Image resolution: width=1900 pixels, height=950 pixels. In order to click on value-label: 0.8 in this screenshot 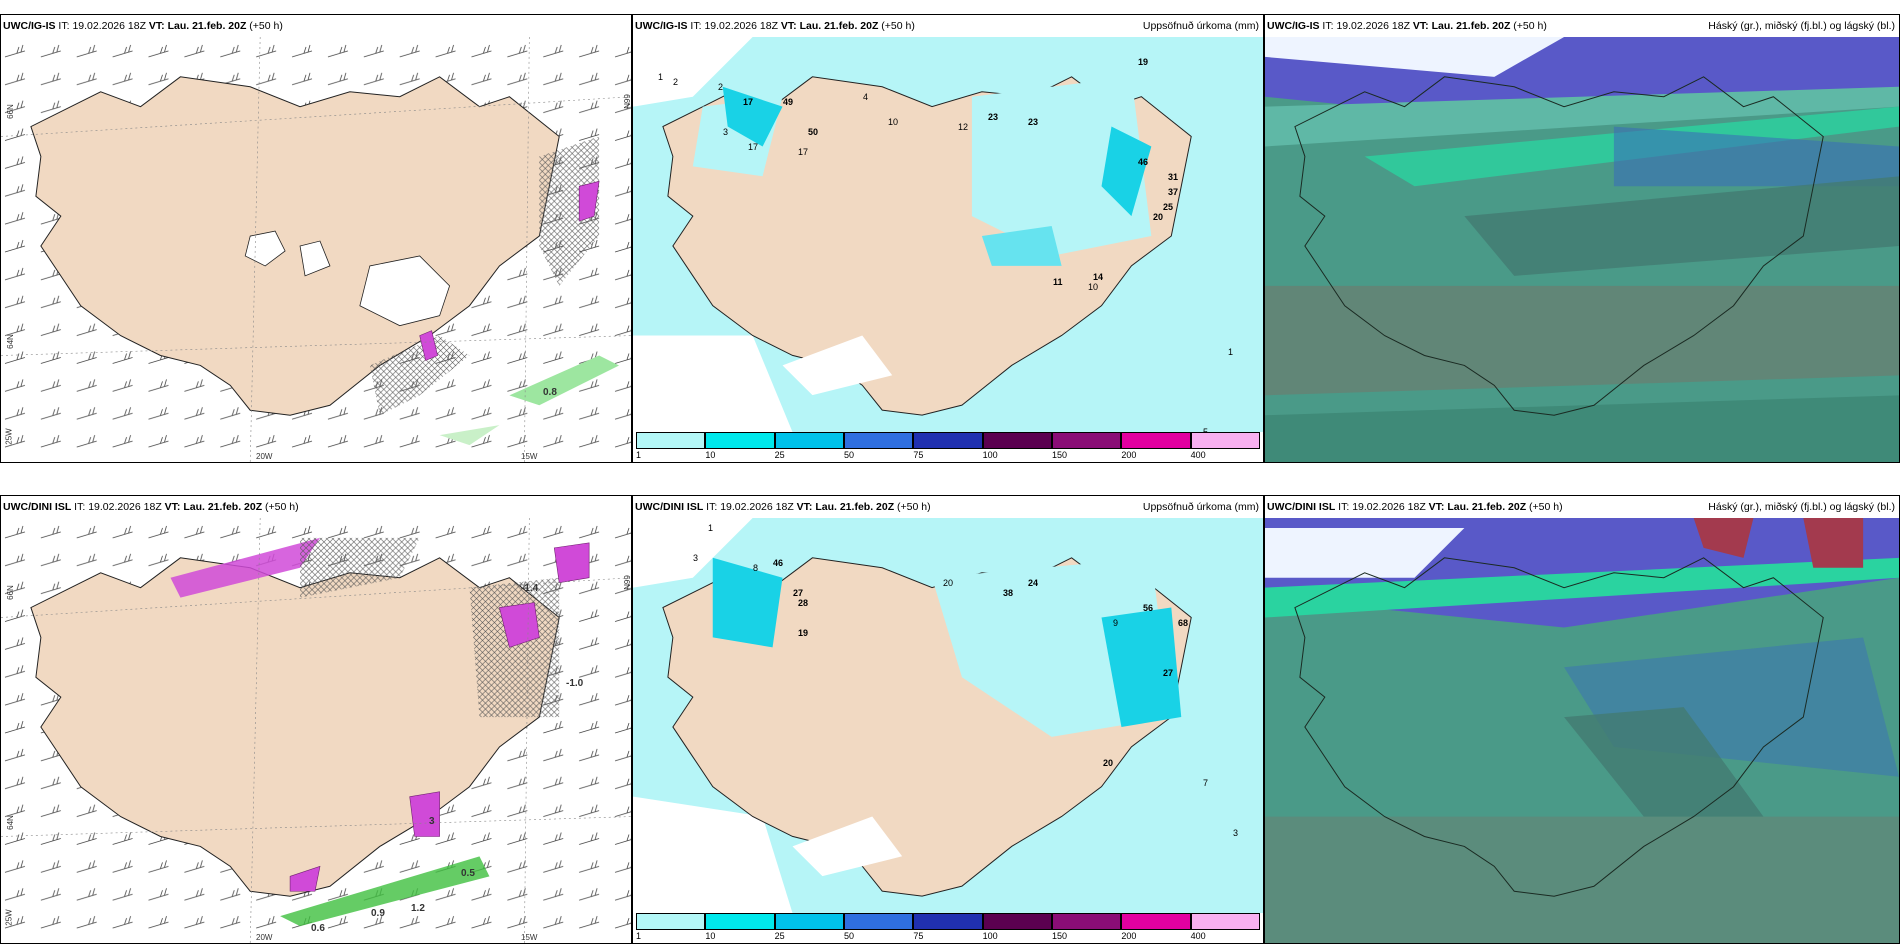, I will do `click(550, 392)`.